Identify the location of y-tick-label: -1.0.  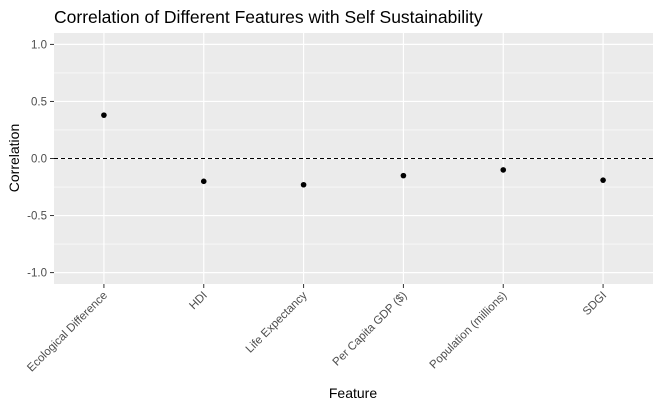
(37, 274).